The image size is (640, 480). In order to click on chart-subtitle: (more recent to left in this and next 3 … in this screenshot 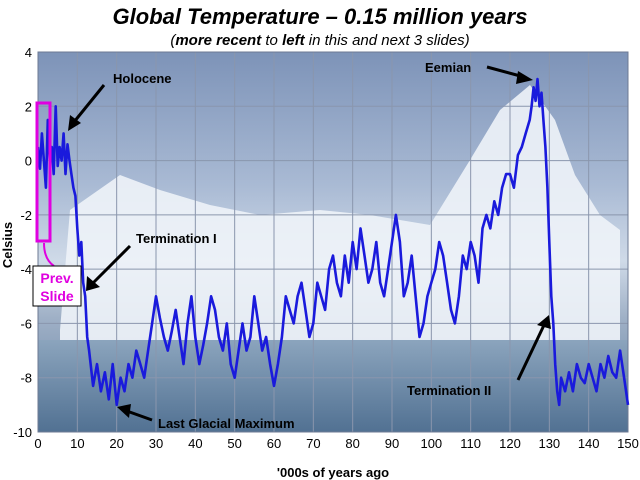, I will do `click(320, 40)`.